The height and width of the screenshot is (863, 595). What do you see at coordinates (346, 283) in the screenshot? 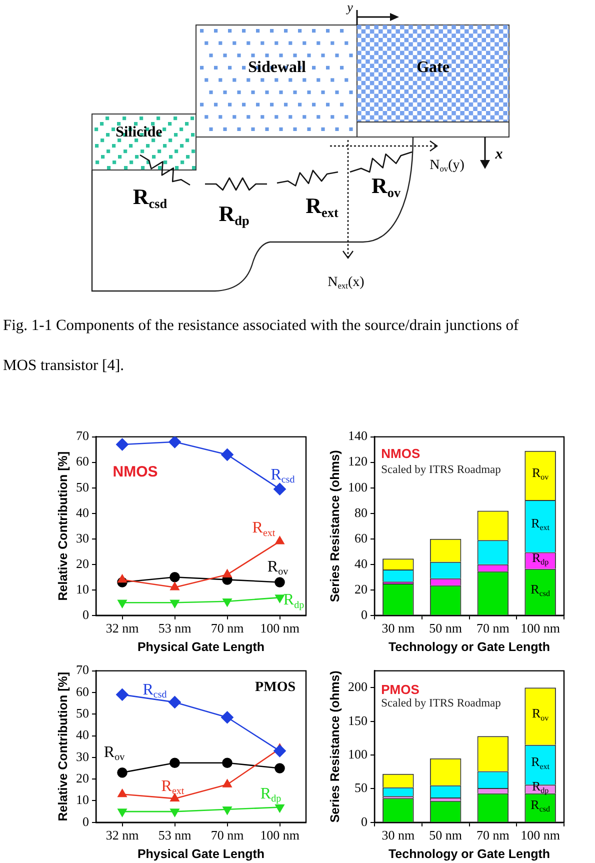
I see `text: N$_{ext}$(x)` at bounding box center [346, 283].